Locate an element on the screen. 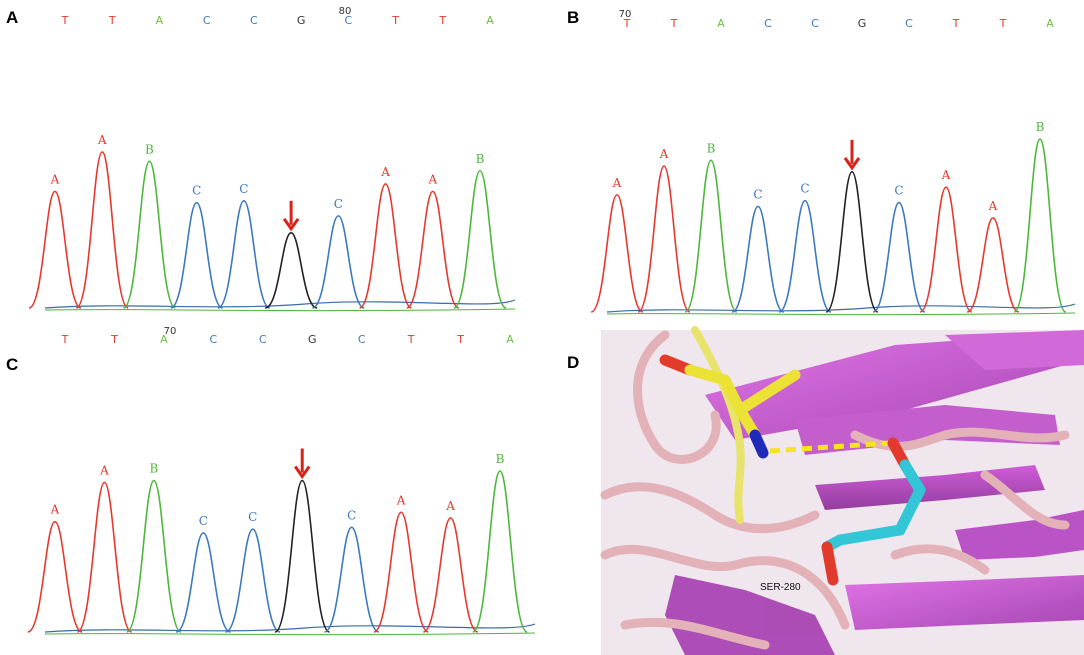  hydrogen-bond is located at coordinates (830, 447).